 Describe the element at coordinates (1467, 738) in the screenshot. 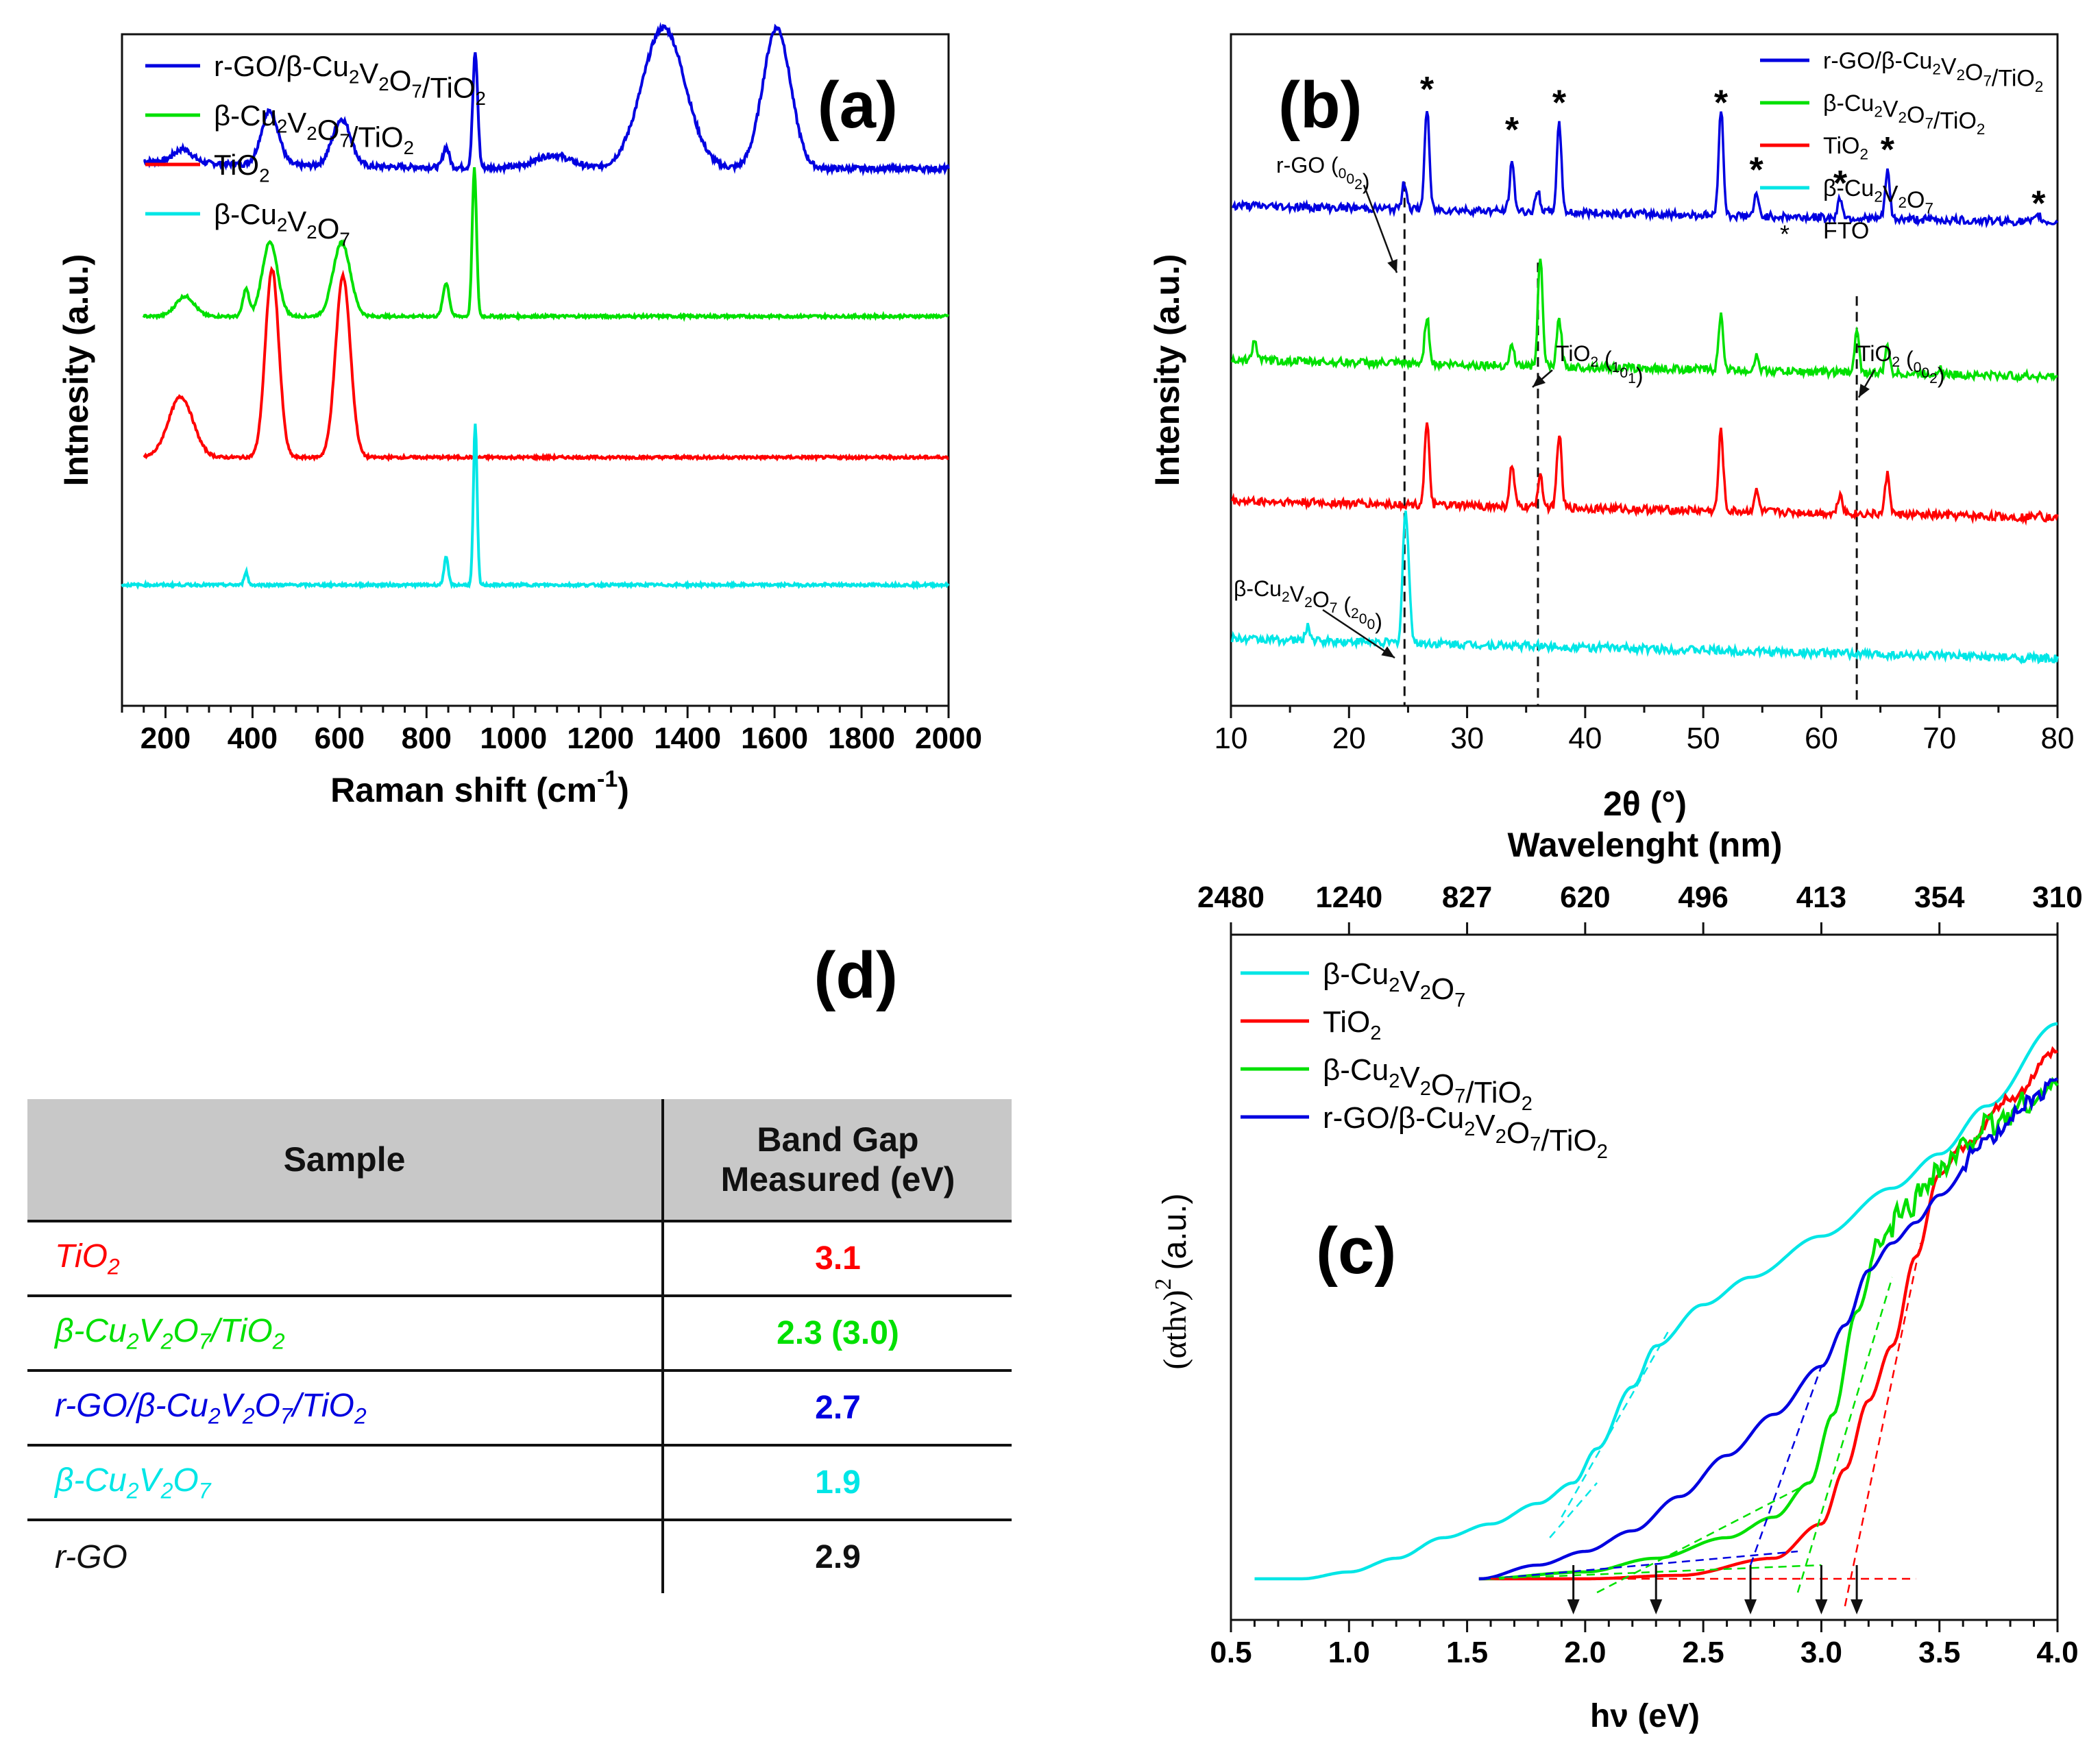

I see `x-tick-label: 30` at that location.